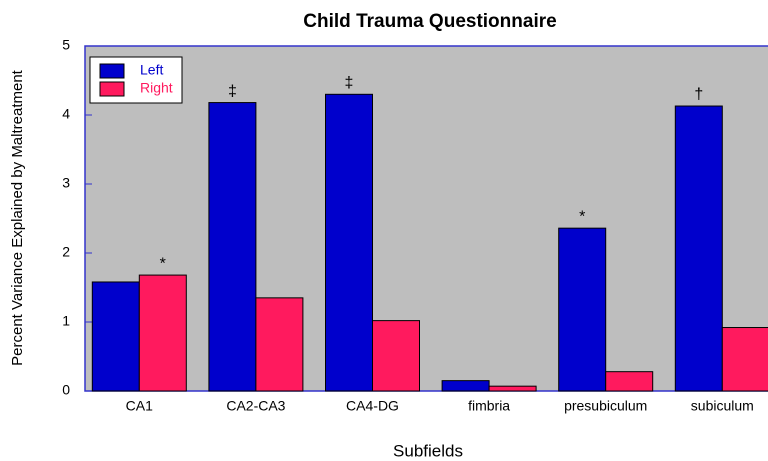  What do you see at coordinates (428, 450) in the screenshot?
I see `x-axis-label: Subfields` at bounding box center [428, 450].